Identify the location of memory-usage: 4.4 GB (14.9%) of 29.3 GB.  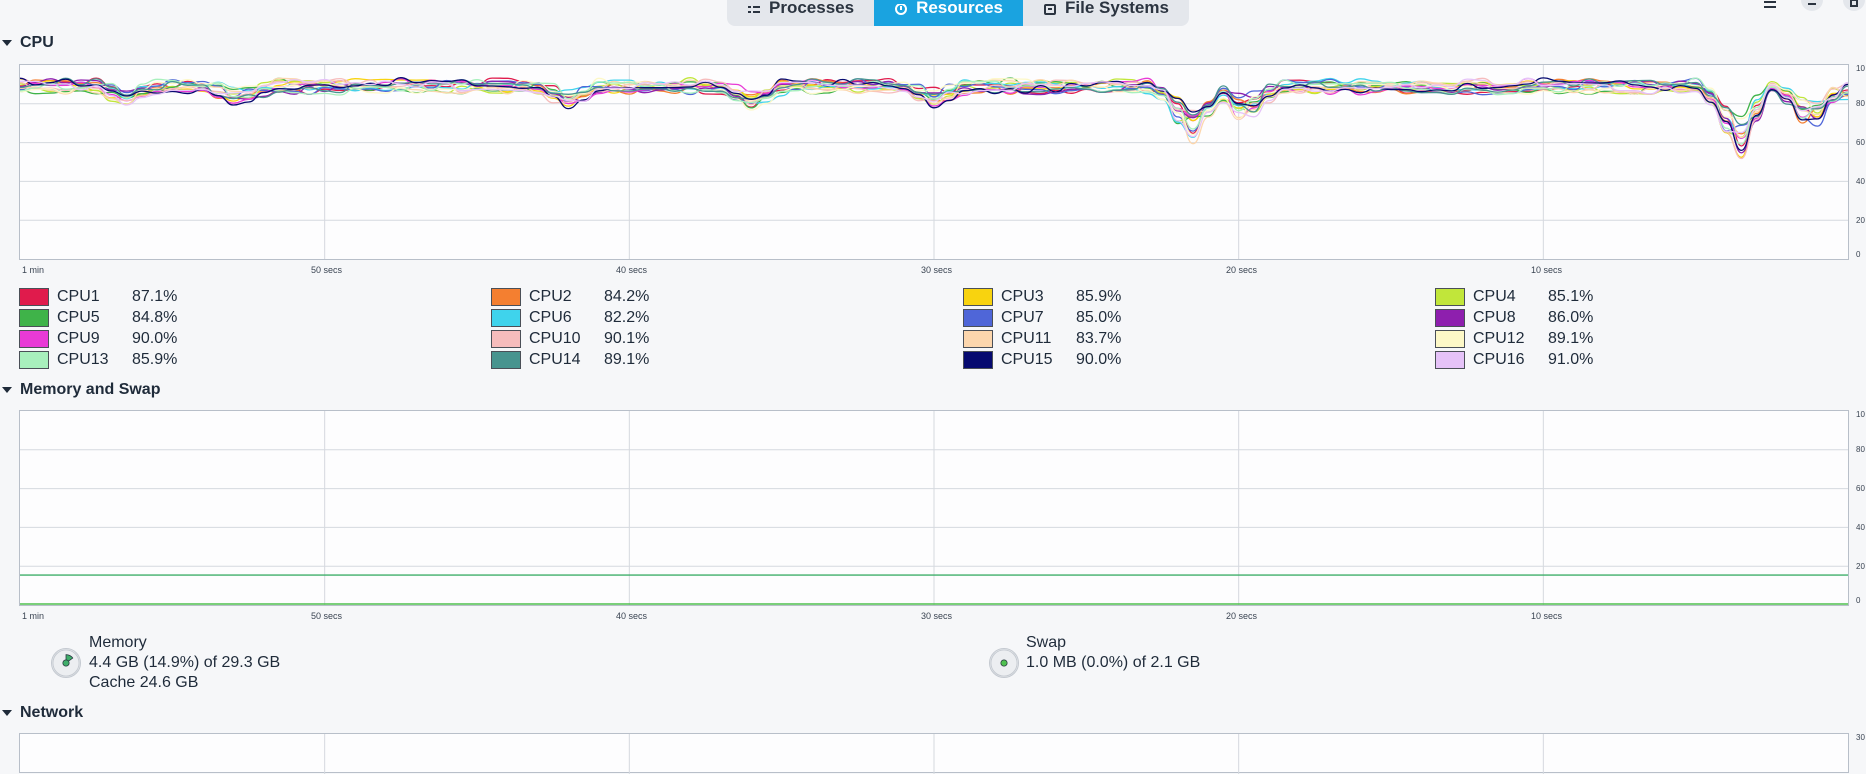
(185, 662).